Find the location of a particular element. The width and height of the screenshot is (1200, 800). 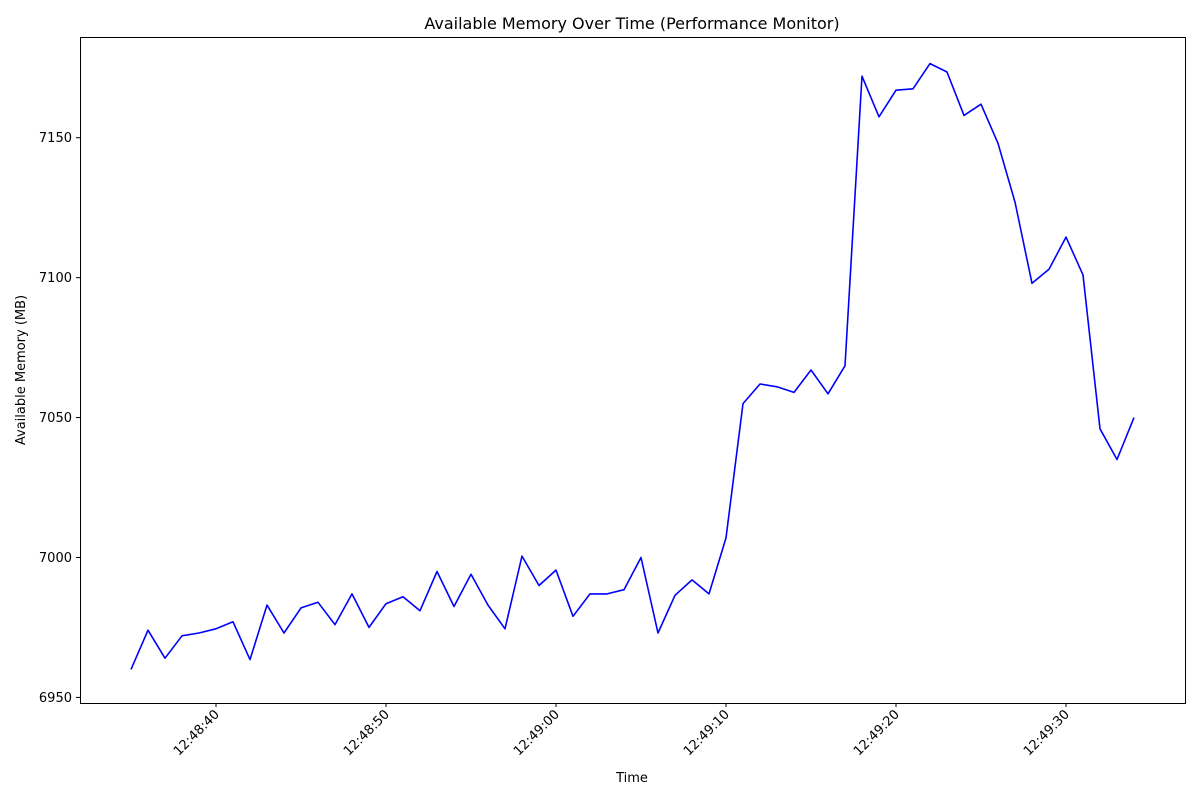

y-tick-label: 7050 is located at coordinates (55, 418).